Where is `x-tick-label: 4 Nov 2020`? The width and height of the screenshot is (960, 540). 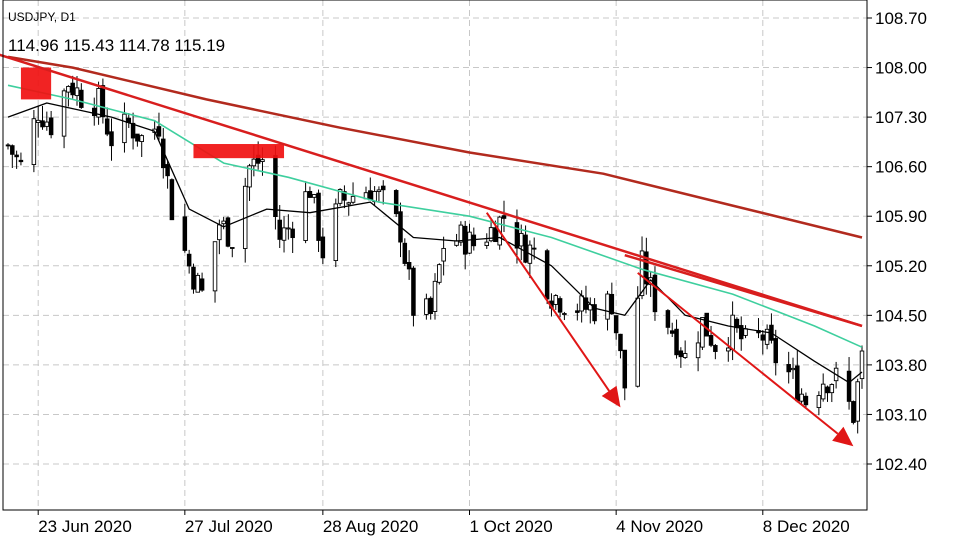
x-tick-label: 4 Nov 2020 is located at coordinates (659, 526).